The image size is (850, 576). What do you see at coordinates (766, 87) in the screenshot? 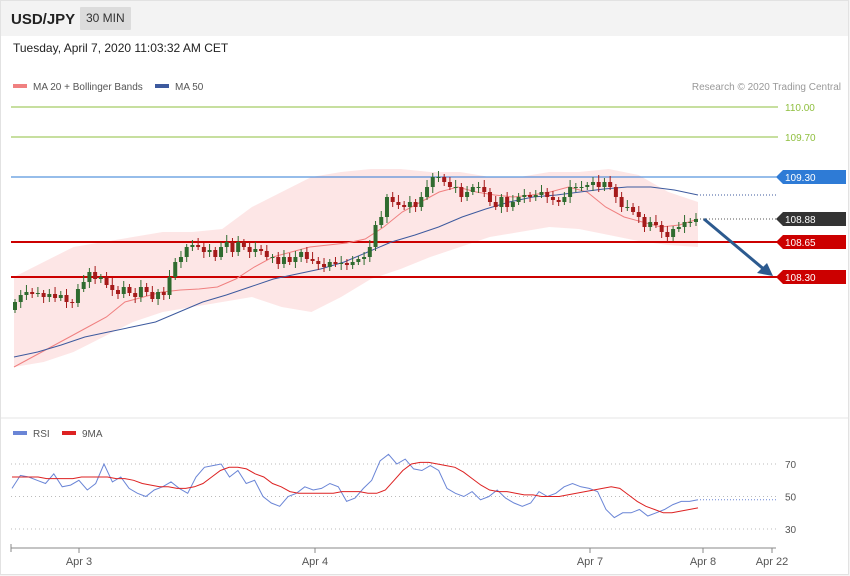
I see `credit-text: Research © 2020 Trading Central` at bounding box center [766, 87].